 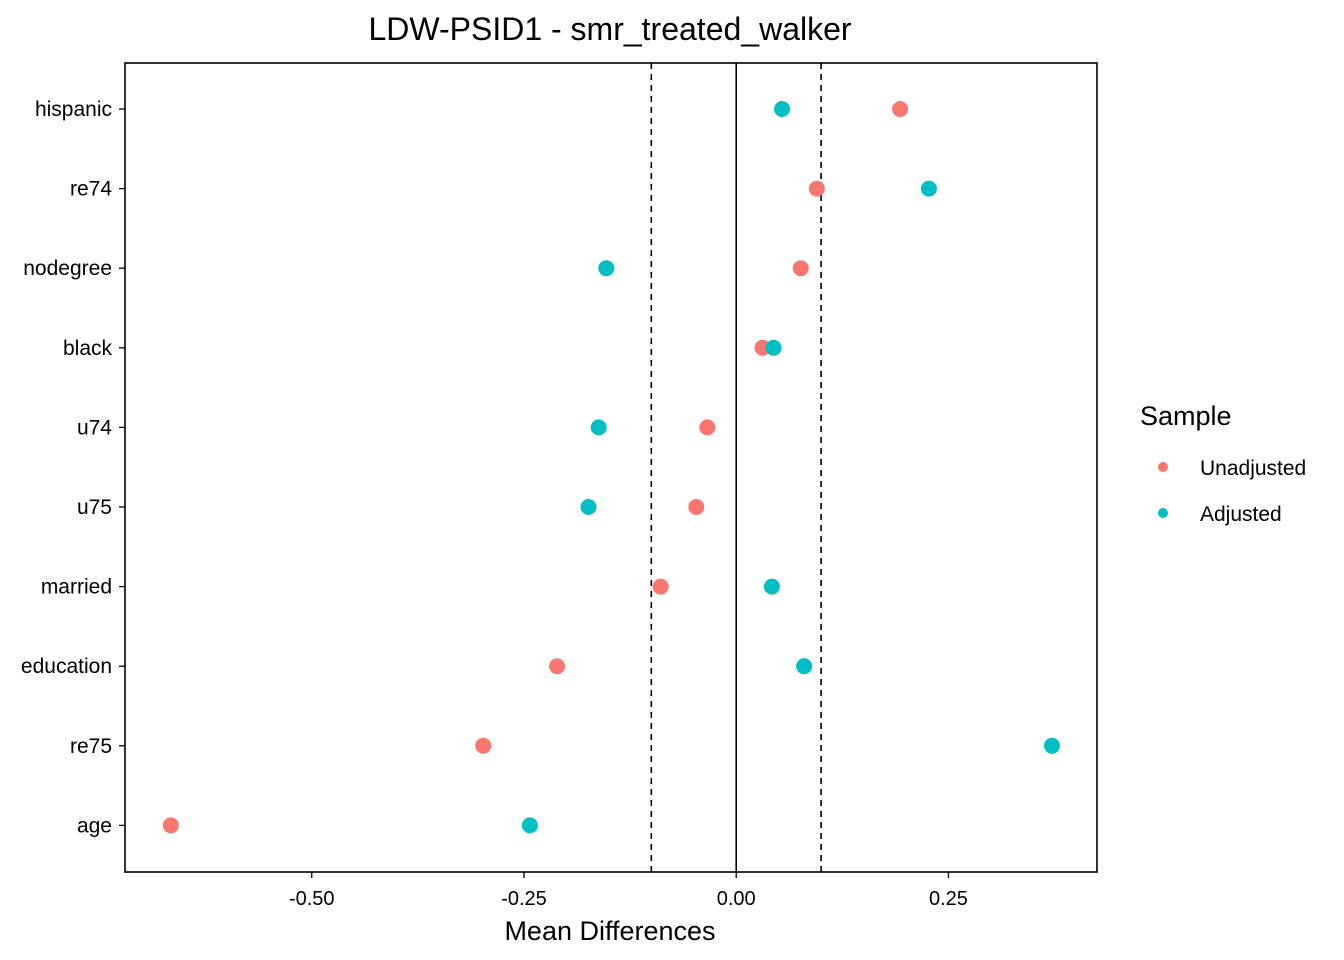 I want to click on y-tick-label-u74: u74, so click(x=94, y=427).